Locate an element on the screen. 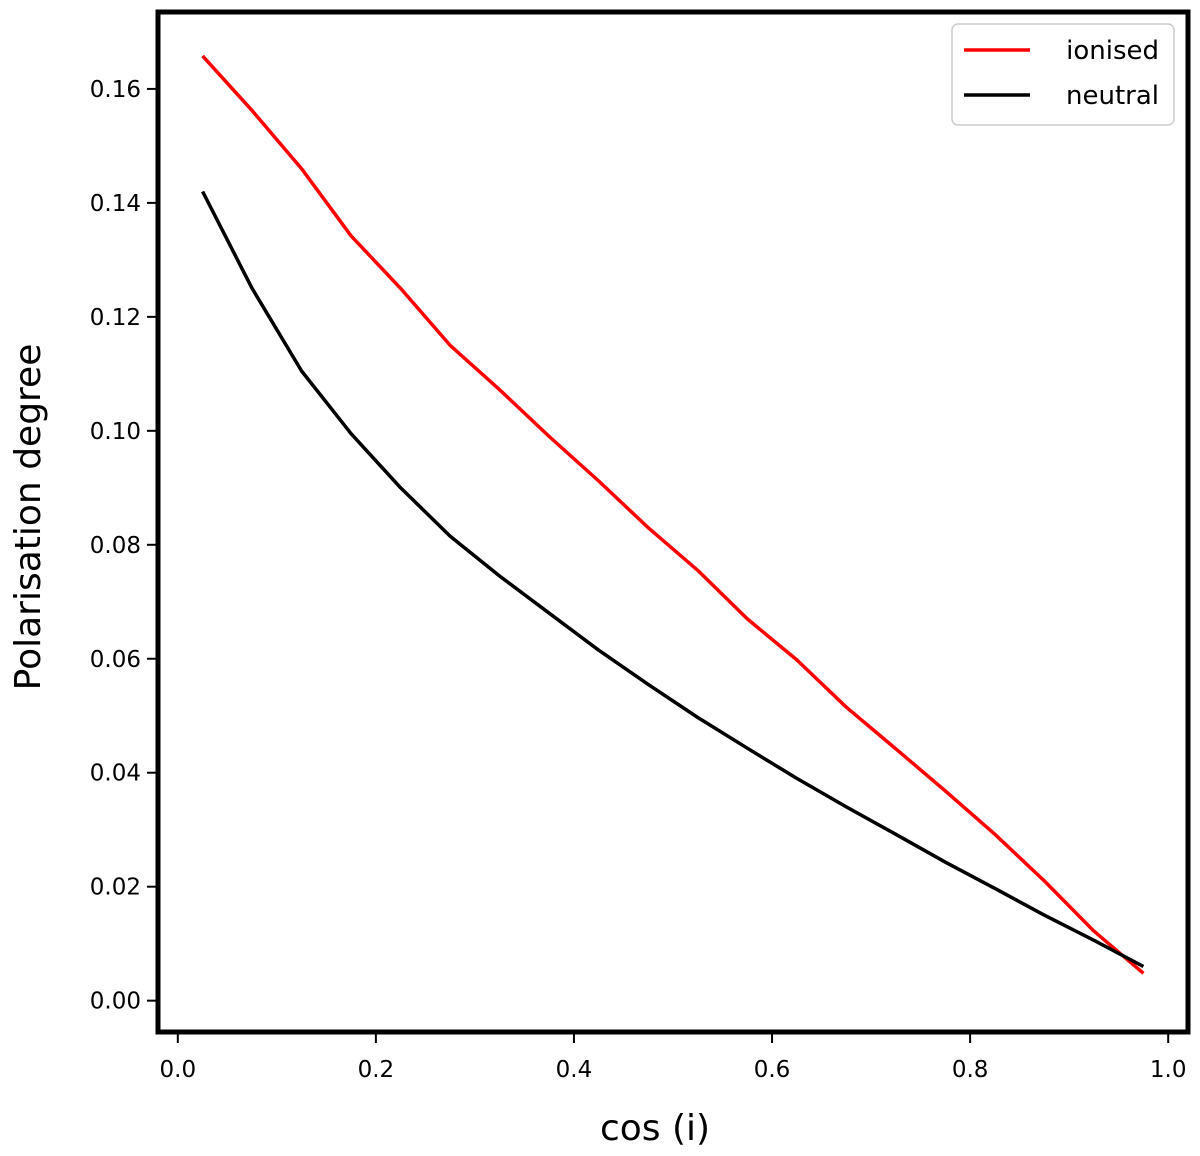 The height and width of the screenshot is (1156, 1200). x-tick-label: 0.8 is located at coordinates (970, 1070).